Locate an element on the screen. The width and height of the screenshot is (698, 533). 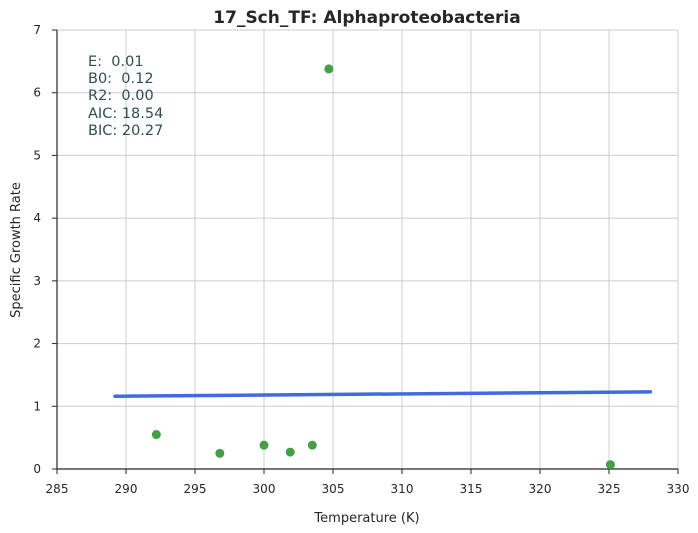
y-tick-label: 4 is located at coordinates (37, 218).